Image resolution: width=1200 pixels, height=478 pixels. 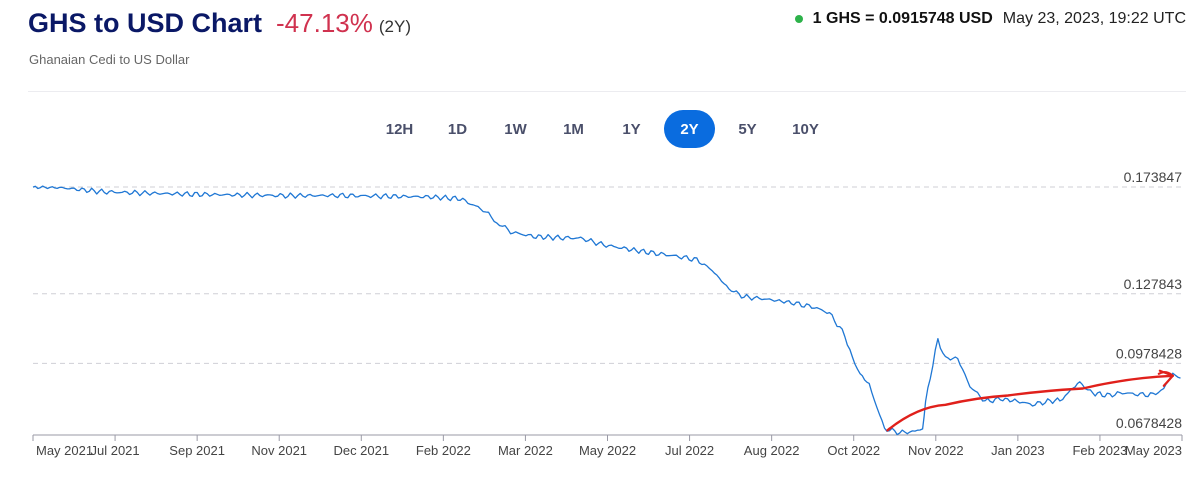 I want to click on y-tick-label: 0.0678428, so click(x=1149, y=423).